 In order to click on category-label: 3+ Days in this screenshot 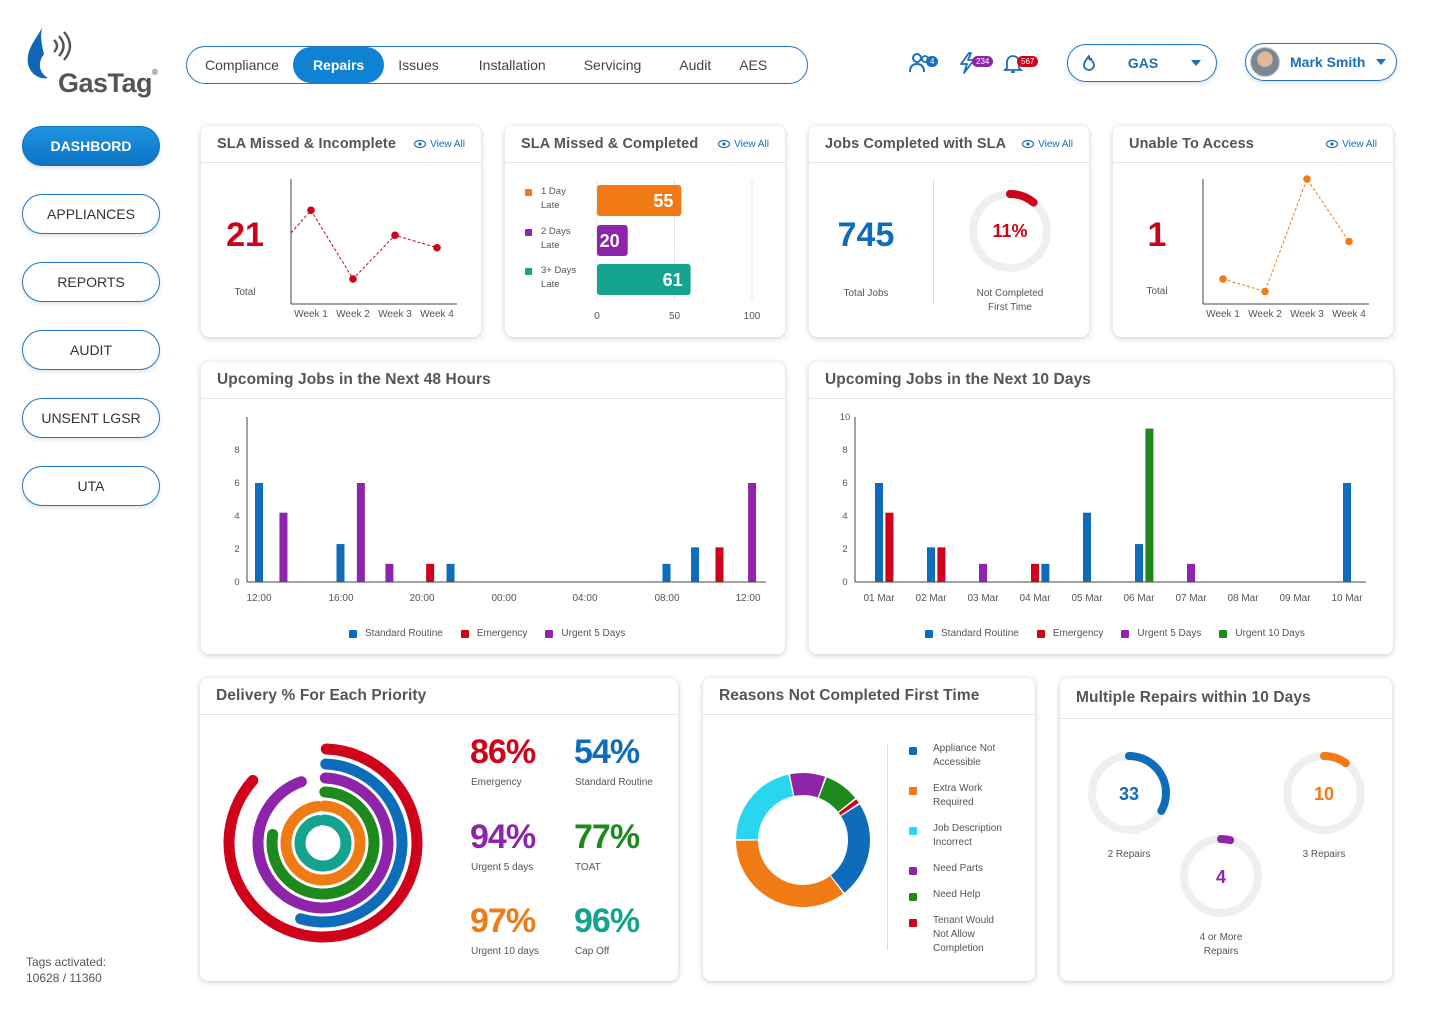, I will do `click(558, 270)`.